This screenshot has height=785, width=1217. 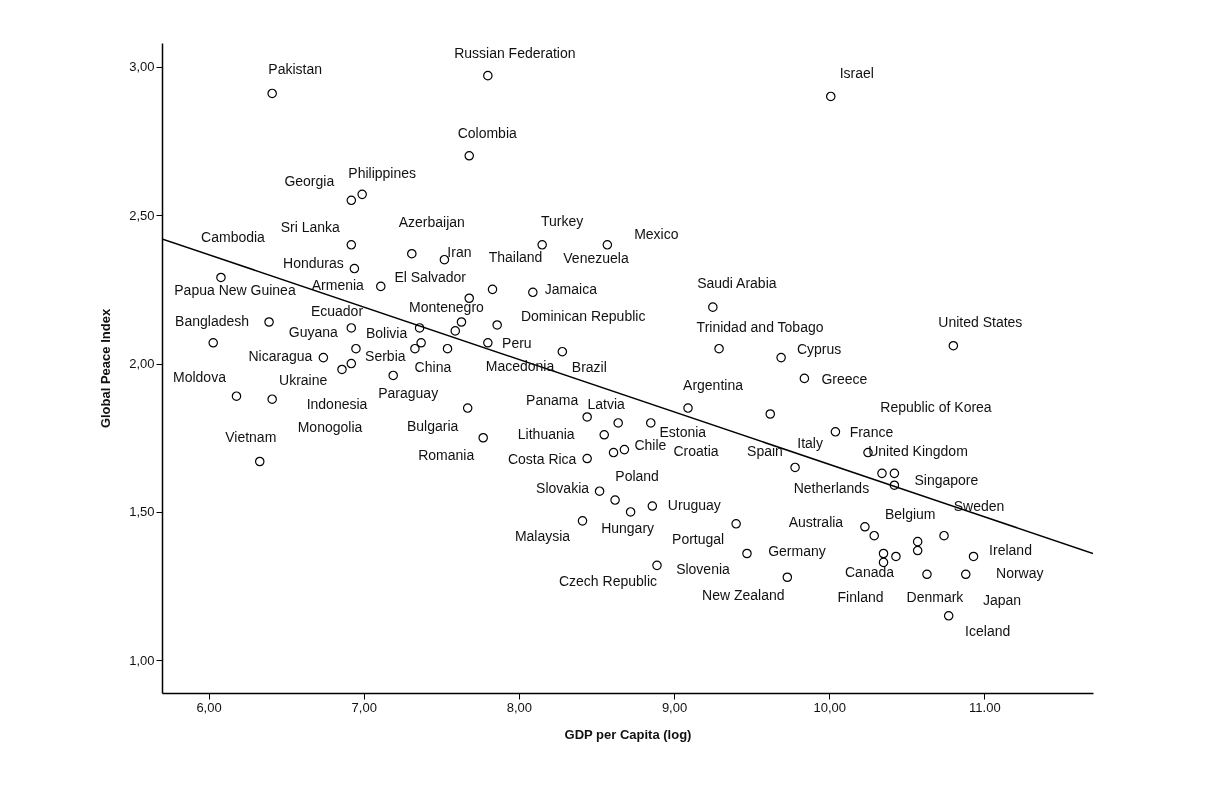 I want to click on y-tick-label: 2,50, so click(x=142, y=215).